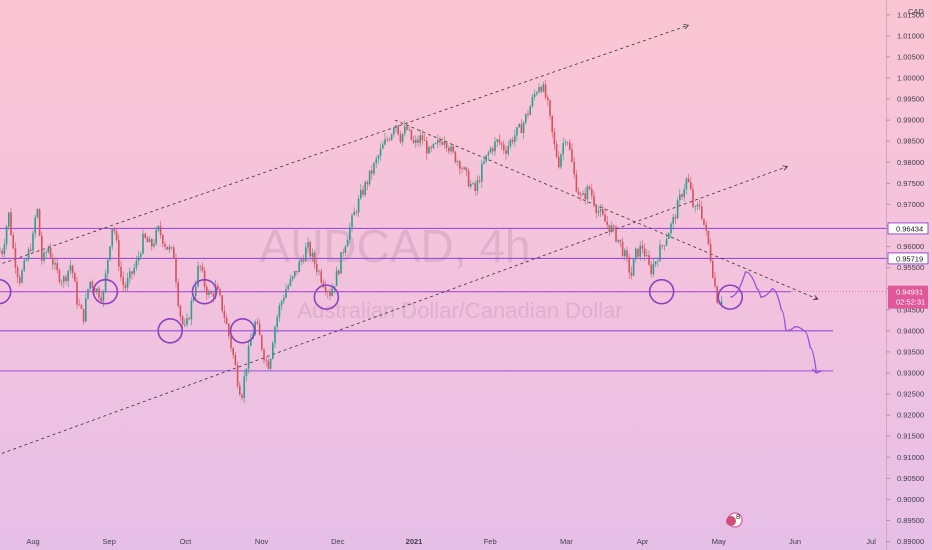 The image size is (932, 550). What do you see at coordinates (338, 541) in the screenshot?
I see `x-tick-label: Dec` at bounding box center [338, 541].